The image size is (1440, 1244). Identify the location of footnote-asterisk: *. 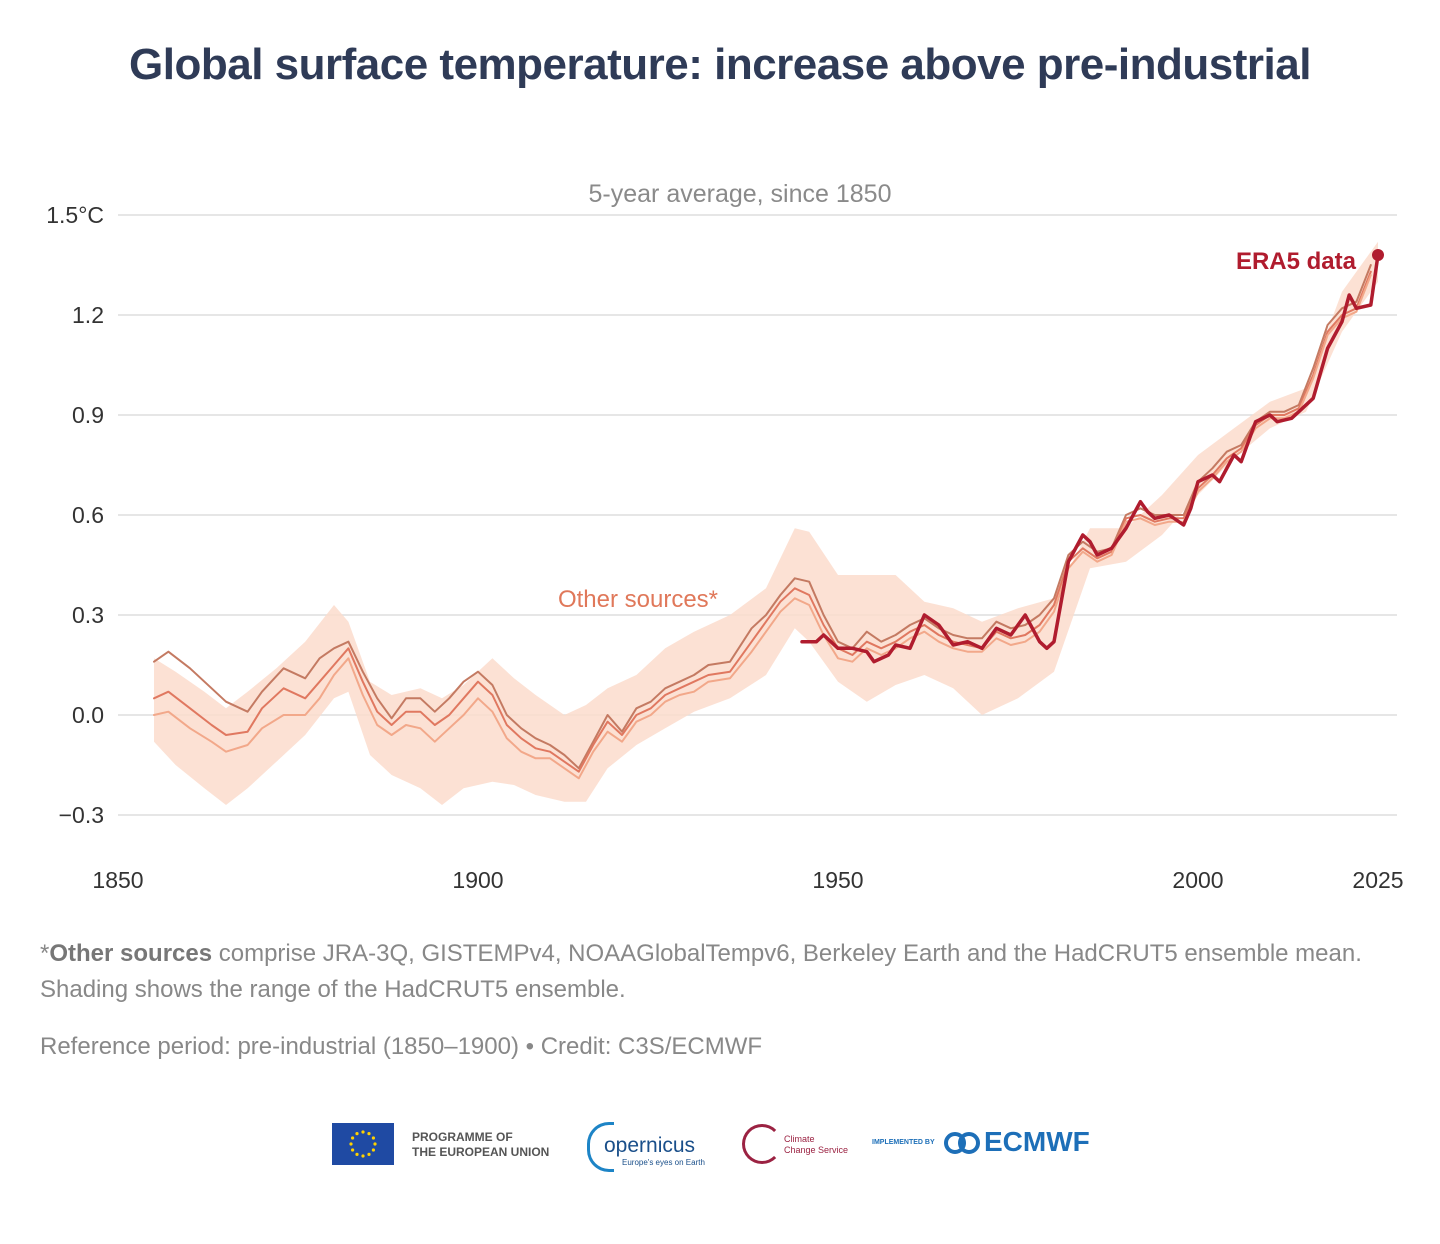
(45, 953).